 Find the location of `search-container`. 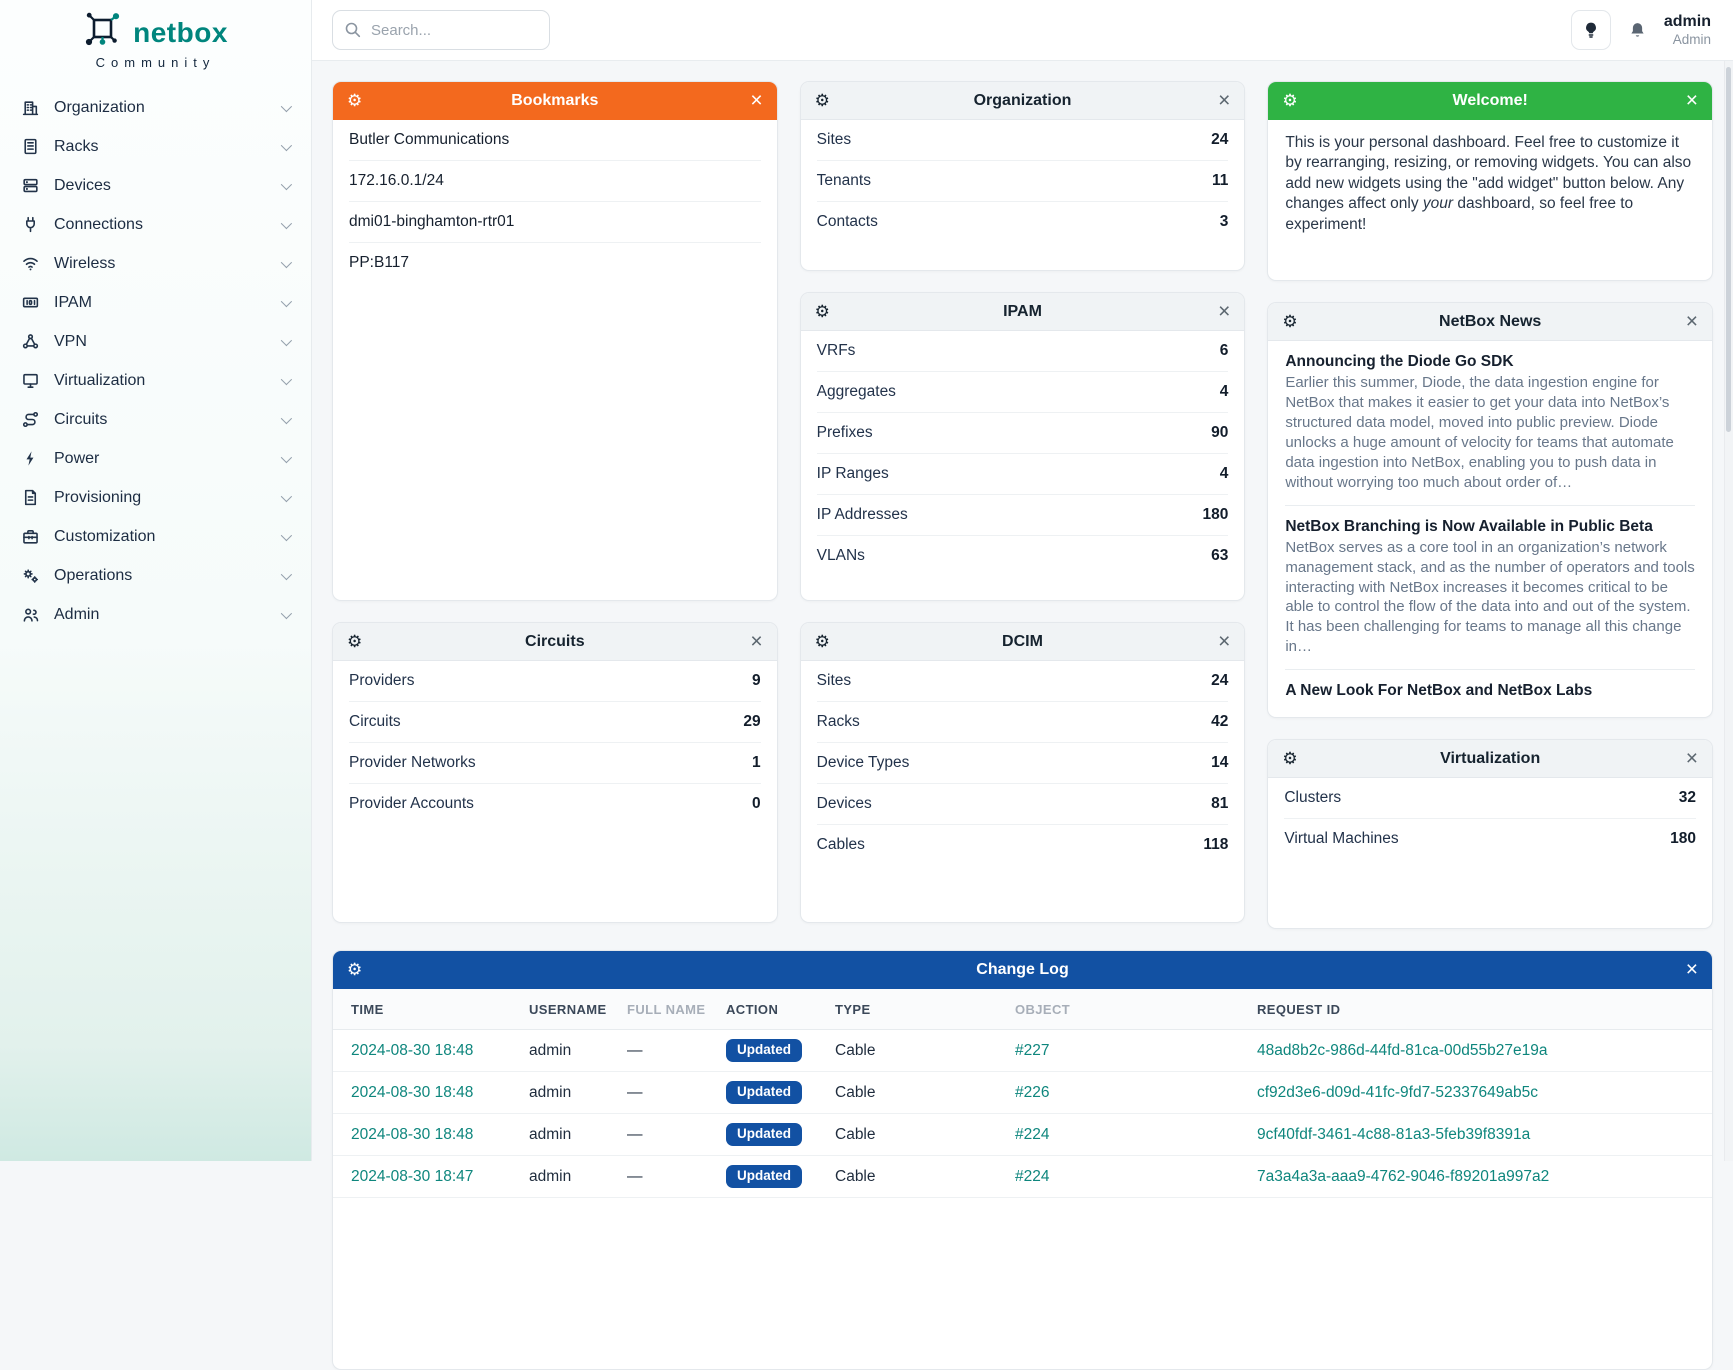

search-container is located at coordinates (441, 30).